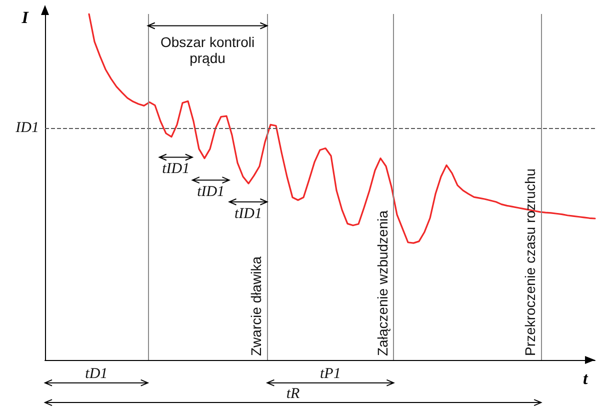 This screenshot has width=597, height=412. I want to click on y-axis-title: I, so click(25, 17).